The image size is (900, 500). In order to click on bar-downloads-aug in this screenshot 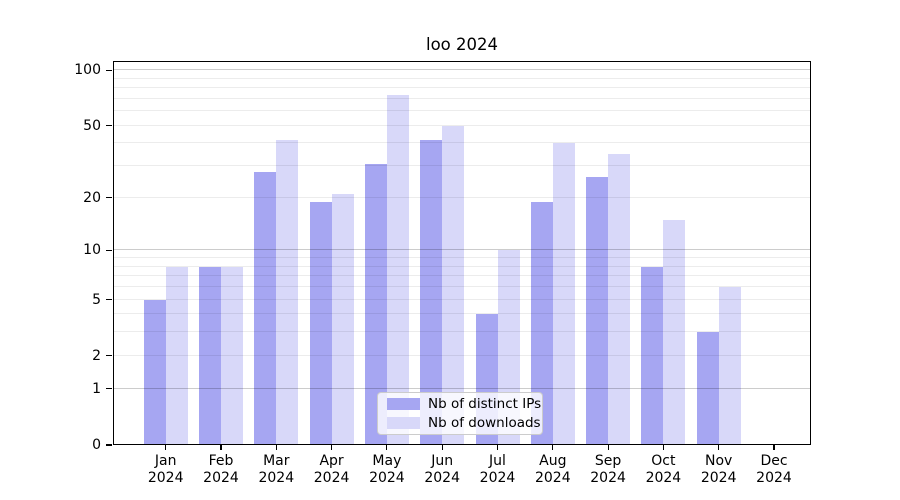, I will do `click(563, 294)`.